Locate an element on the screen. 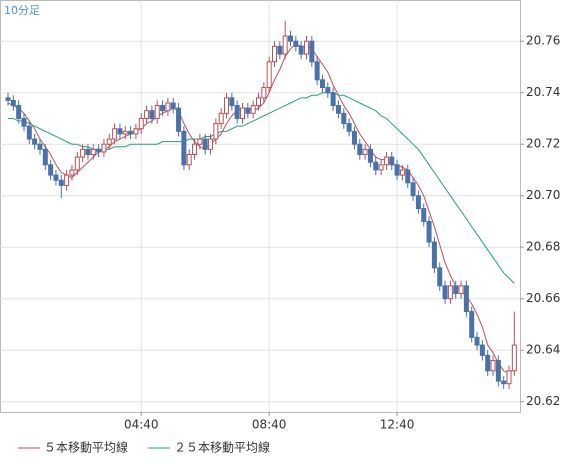  x-tick-label: 08:40 is located at coordinates (269, 425).